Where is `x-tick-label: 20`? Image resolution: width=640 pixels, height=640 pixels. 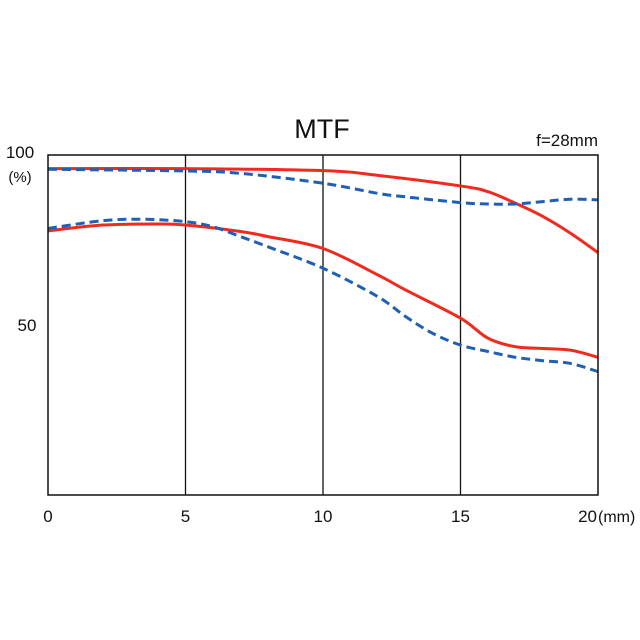 x-tick-label: 20 is located at coordinates (587, 516).